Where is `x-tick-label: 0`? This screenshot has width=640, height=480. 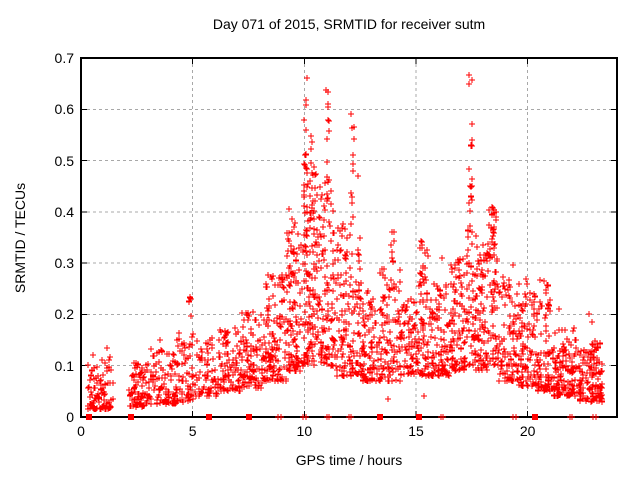 x-tick-label: 0 is located at coordinates (81, 431).